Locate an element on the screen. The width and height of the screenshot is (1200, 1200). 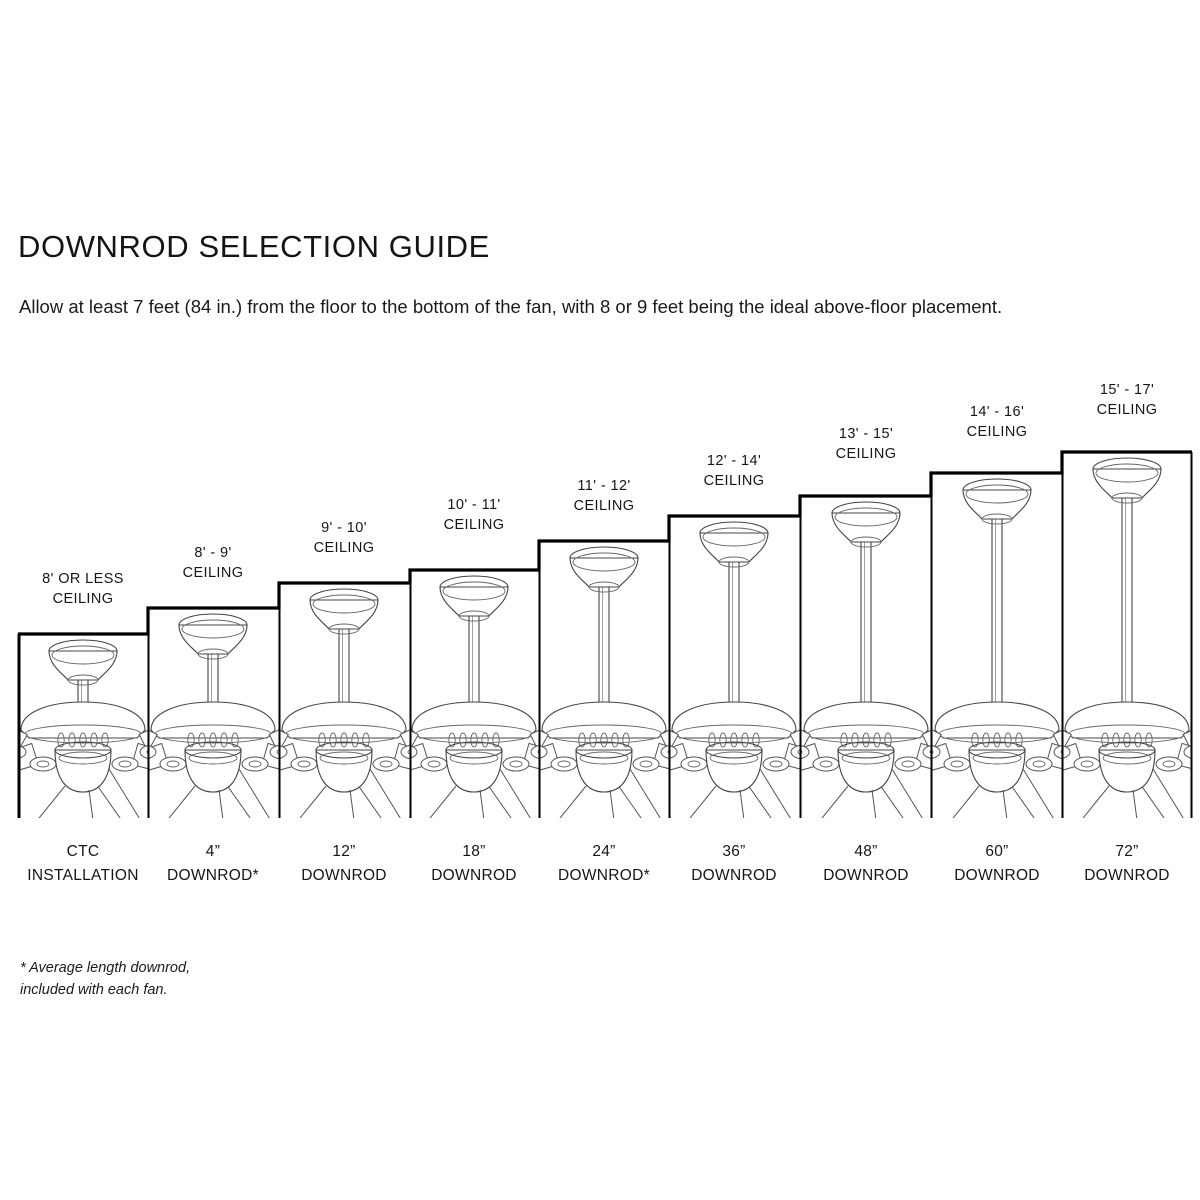
col-8-canopy-collar is located at coordinates (997, 519).